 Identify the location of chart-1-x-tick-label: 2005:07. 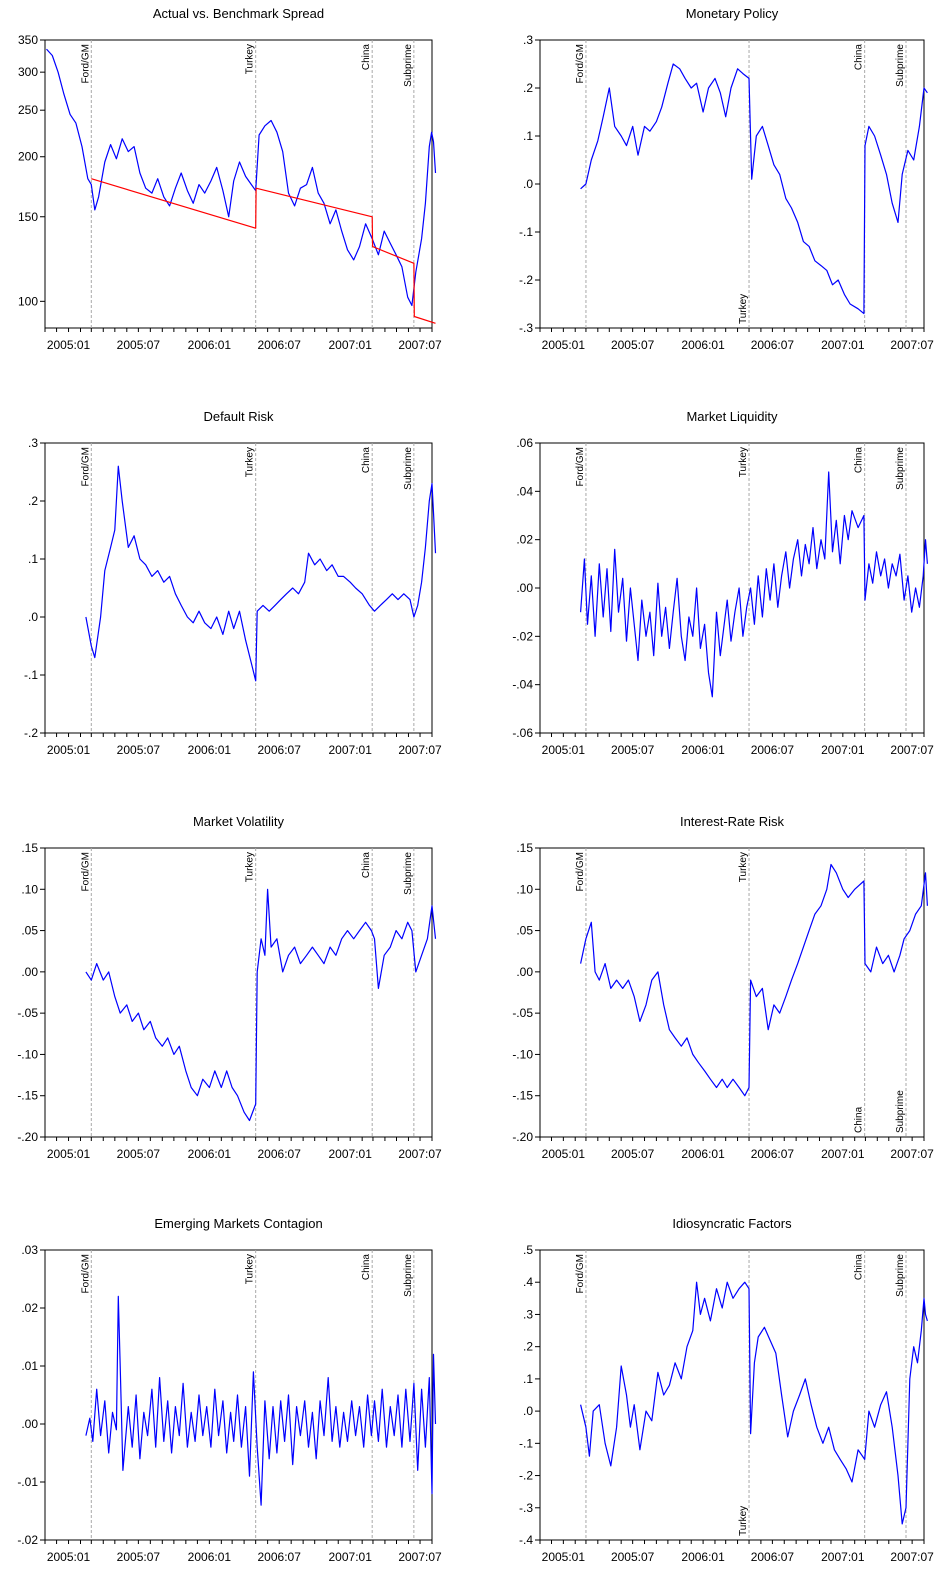
(139, 345).